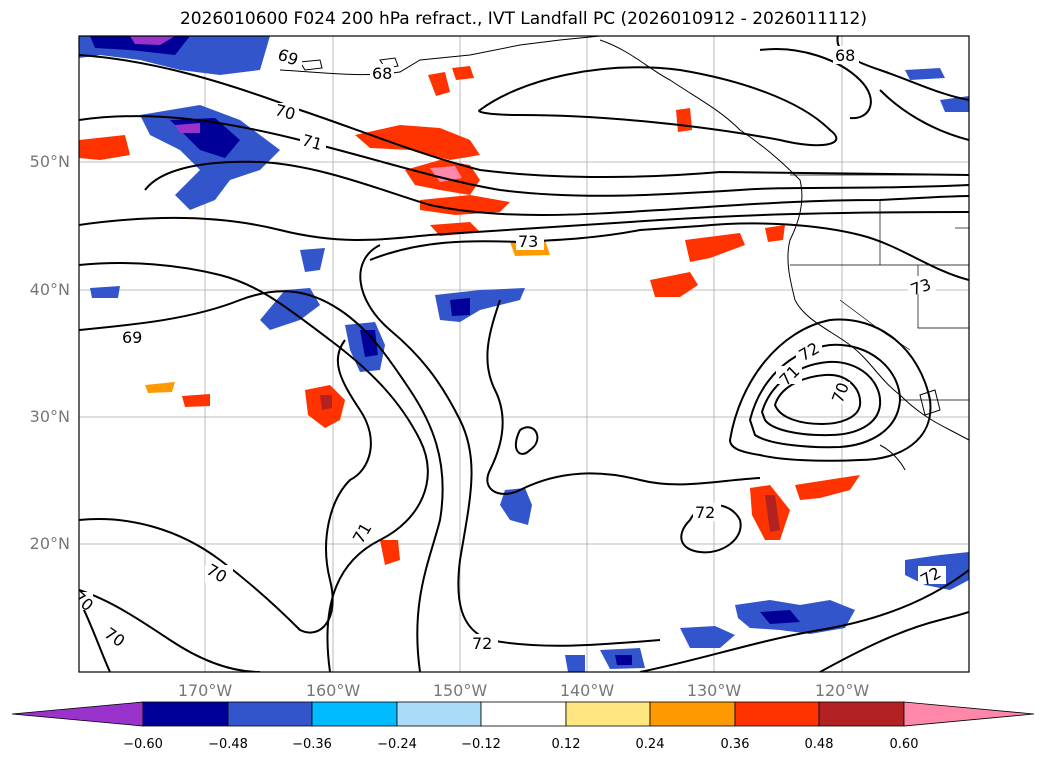 The image size is (1047, 765). What do you see at coordinates (481, 744) in the screenshot?
I see `colorbar-tick-label: −0.12` at bounding box center [481, 744].